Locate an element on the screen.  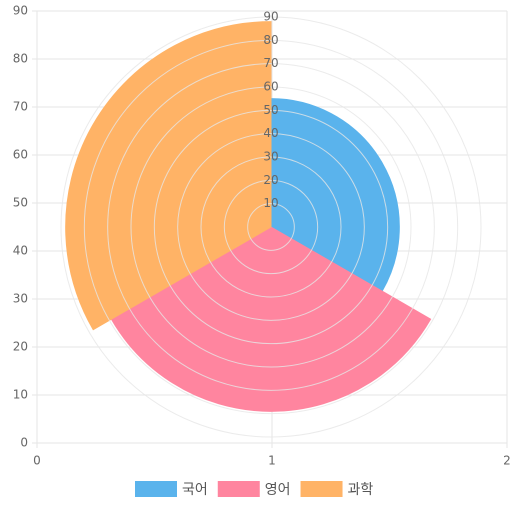
y-tick-label: 60 is located at coordinates (20, 155).